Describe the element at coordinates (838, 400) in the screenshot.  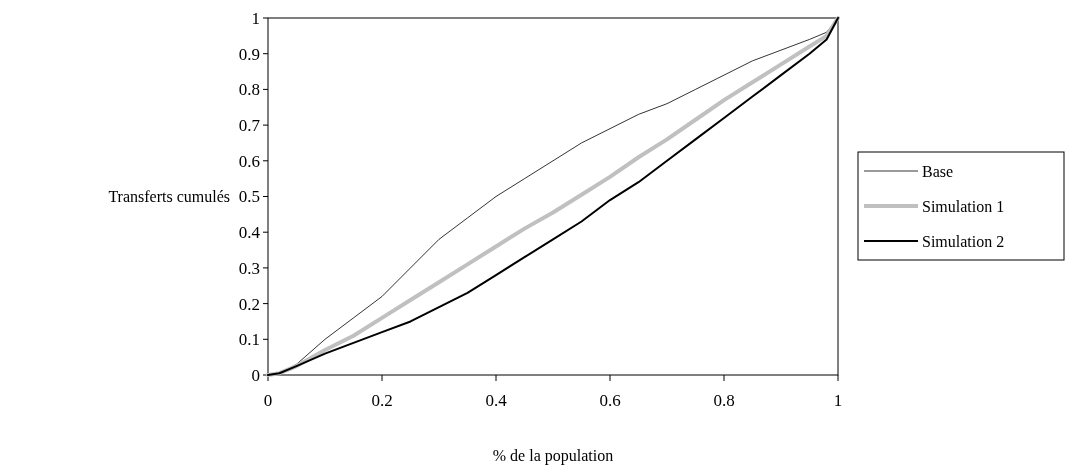
I see `x-tick-label: 1` at that location.